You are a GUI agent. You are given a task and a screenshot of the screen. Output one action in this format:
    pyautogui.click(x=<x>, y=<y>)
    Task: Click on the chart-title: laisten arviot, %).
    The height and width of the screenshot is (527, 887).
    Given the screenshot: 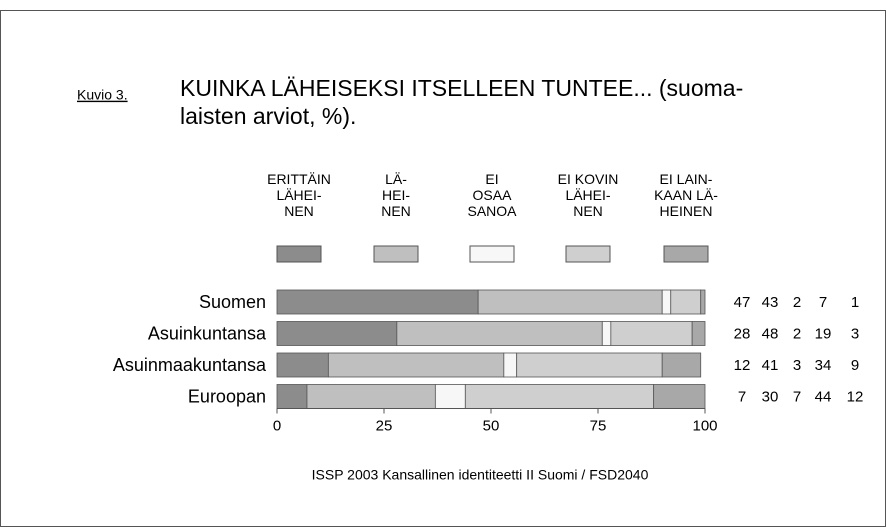 What is the action you would take?
    pyautogui.click(x=268, y=116)
    